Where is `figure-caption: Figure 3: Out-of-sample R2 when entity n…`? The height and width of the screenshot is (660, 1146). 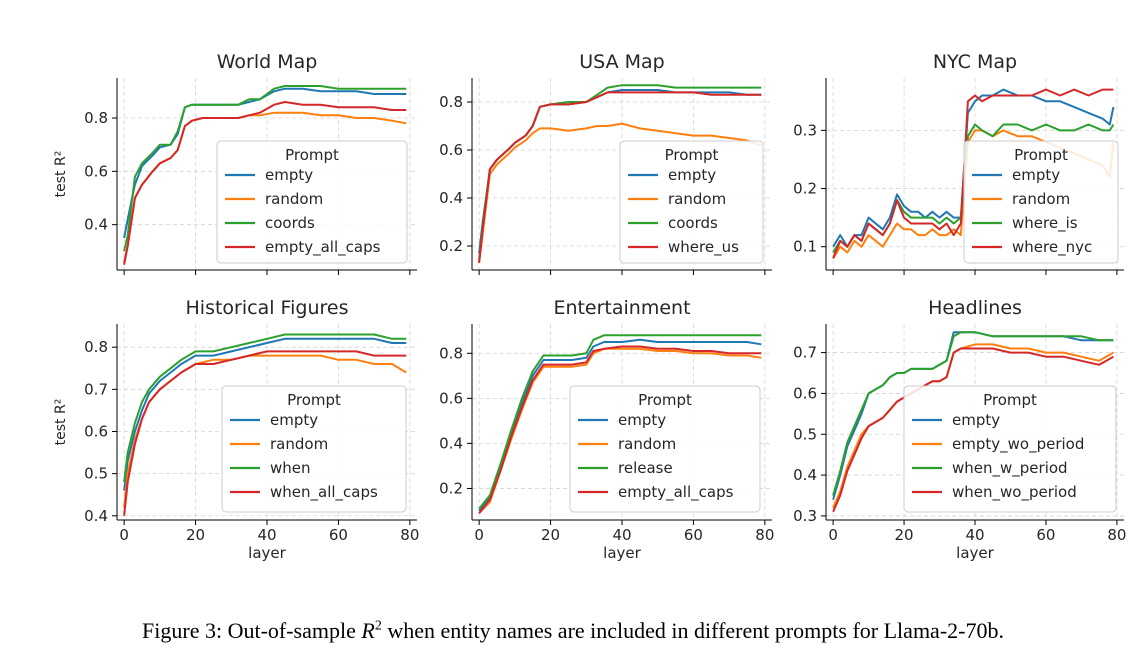
figure-caption: Figure 3: Out-of-sample R2 when entity n… is located at coordinates (573, 631).